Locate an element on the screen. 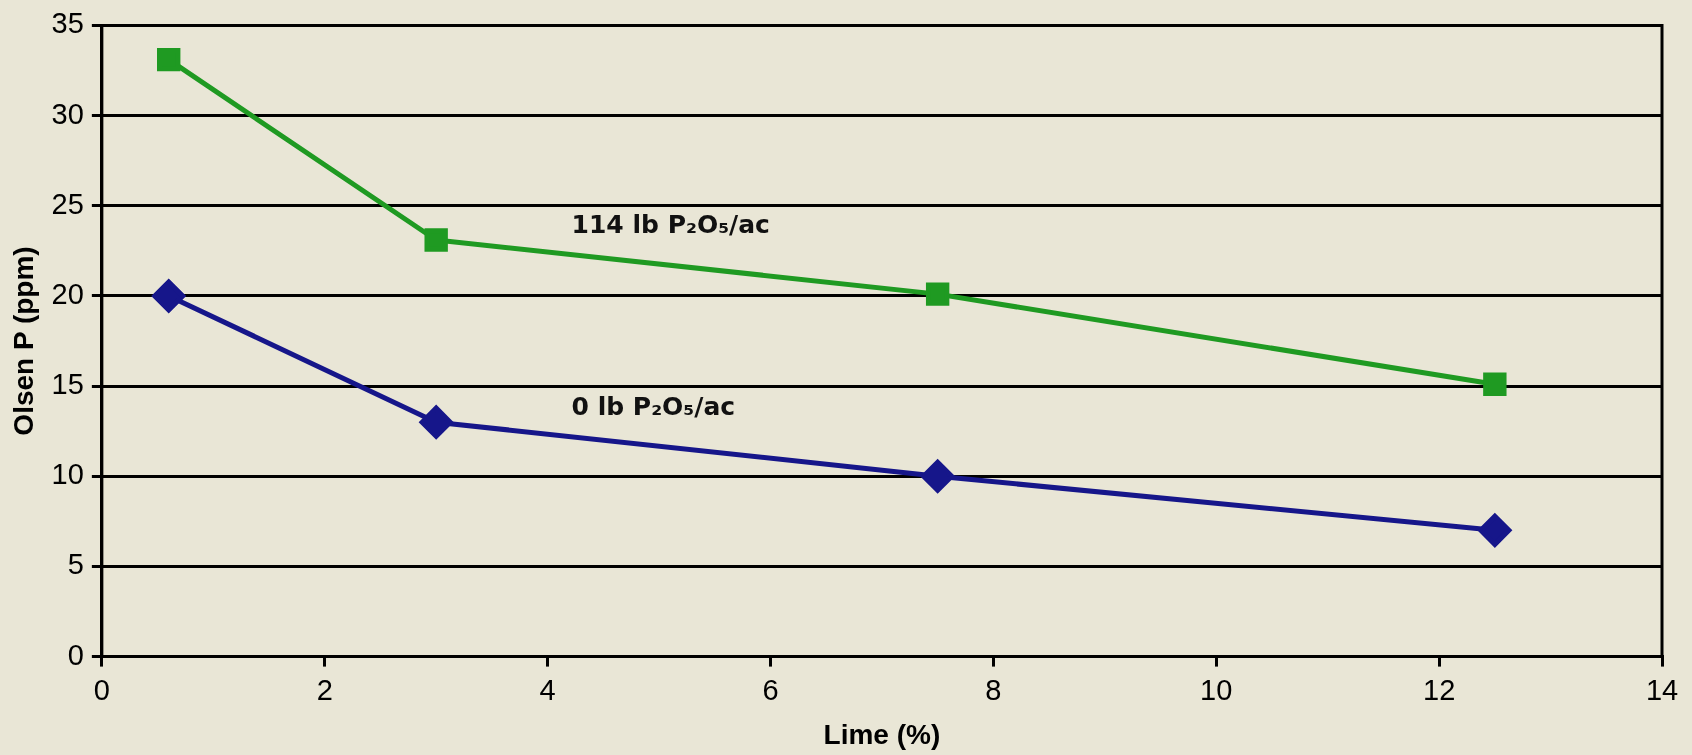 This screenshot has height=755, width=1692. x-tick-label: 2 is located at coordinates (324, 690).